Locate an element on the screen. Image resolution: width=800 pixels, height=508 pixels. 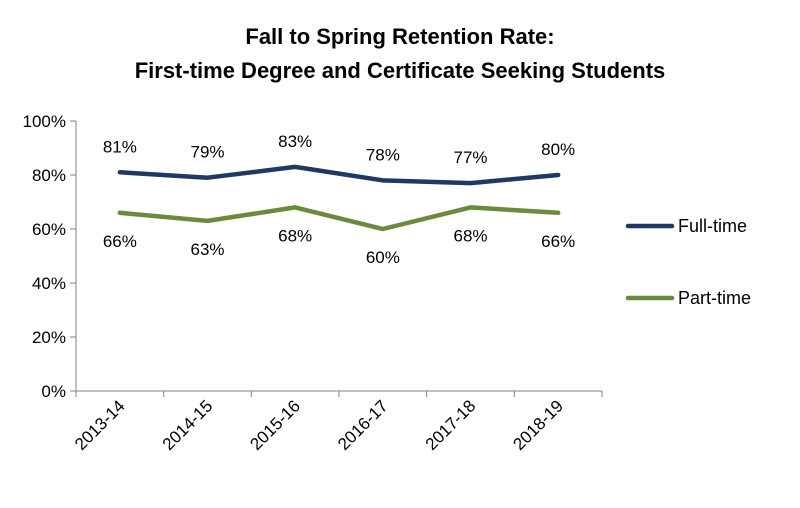
data-label: 83% is located at coordinates (295, 141).